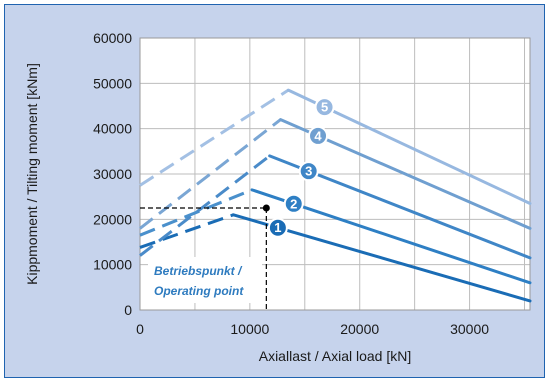 Image resolution: width=549 pixels, height=382 pixels. I want to click on series-2-badge-label: 2, so click(293, 203).